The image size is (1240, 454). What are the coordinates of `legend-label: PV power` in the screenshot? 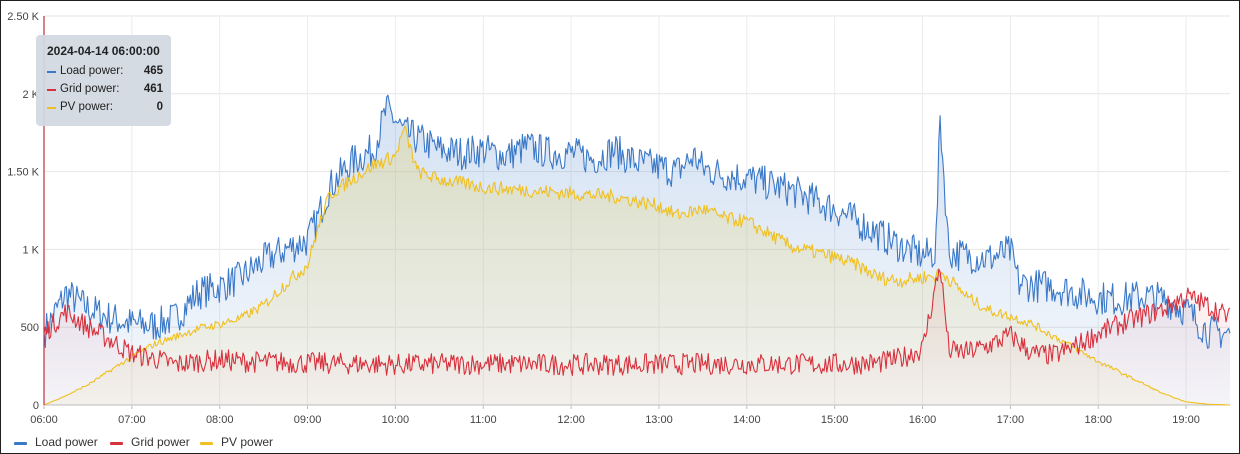 It's located at (247, 442).